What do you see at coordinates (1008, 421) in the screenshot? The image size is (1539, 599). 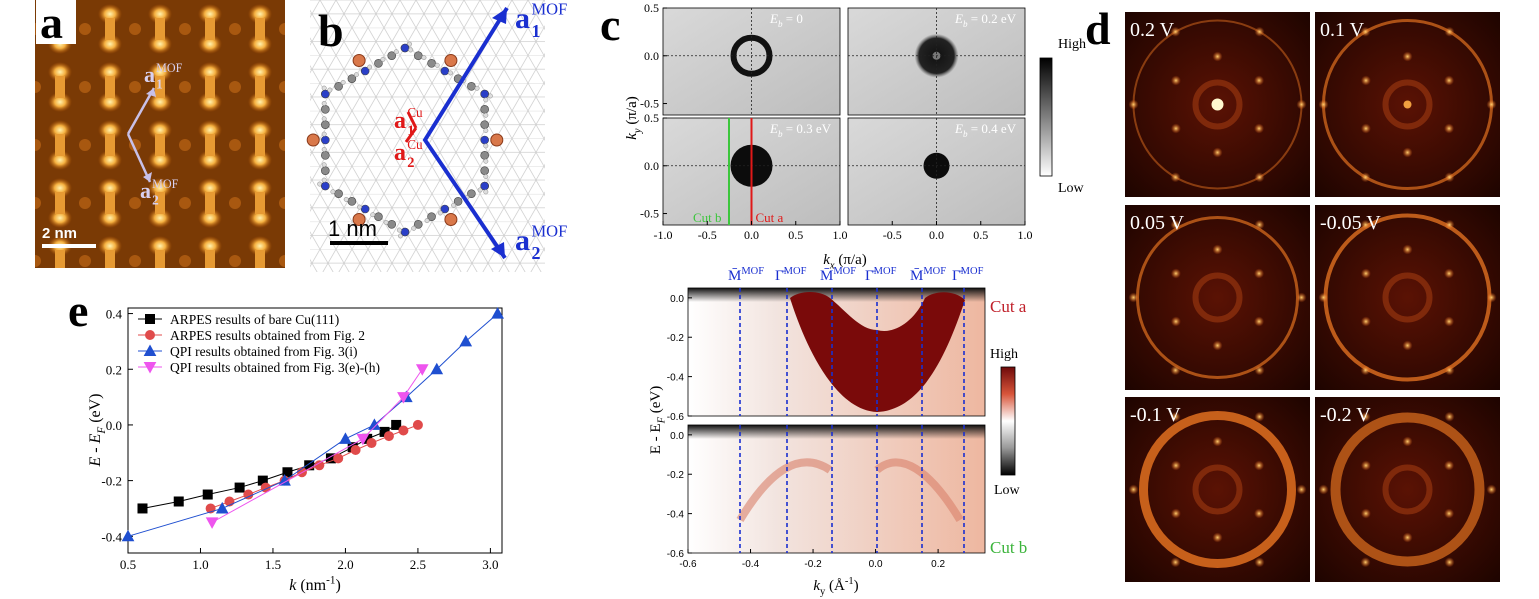 I see `colorbar` at bounding box center [1008, 421].